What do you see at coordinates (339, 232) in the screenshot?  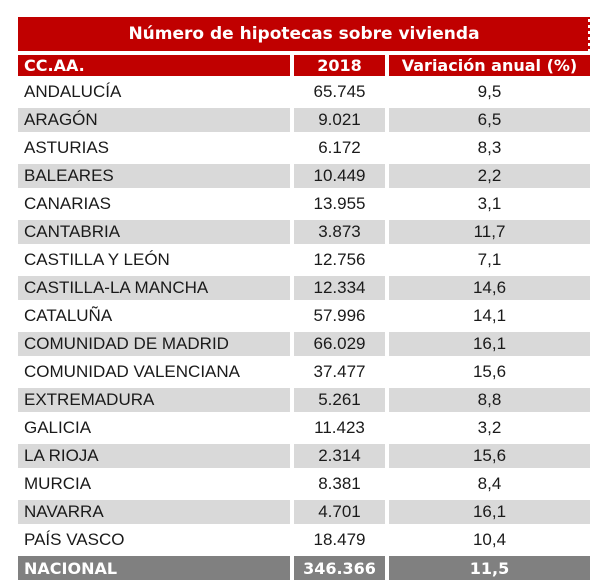 I see `value-2018-cell: 3.873` at bounding box center [339, 232].